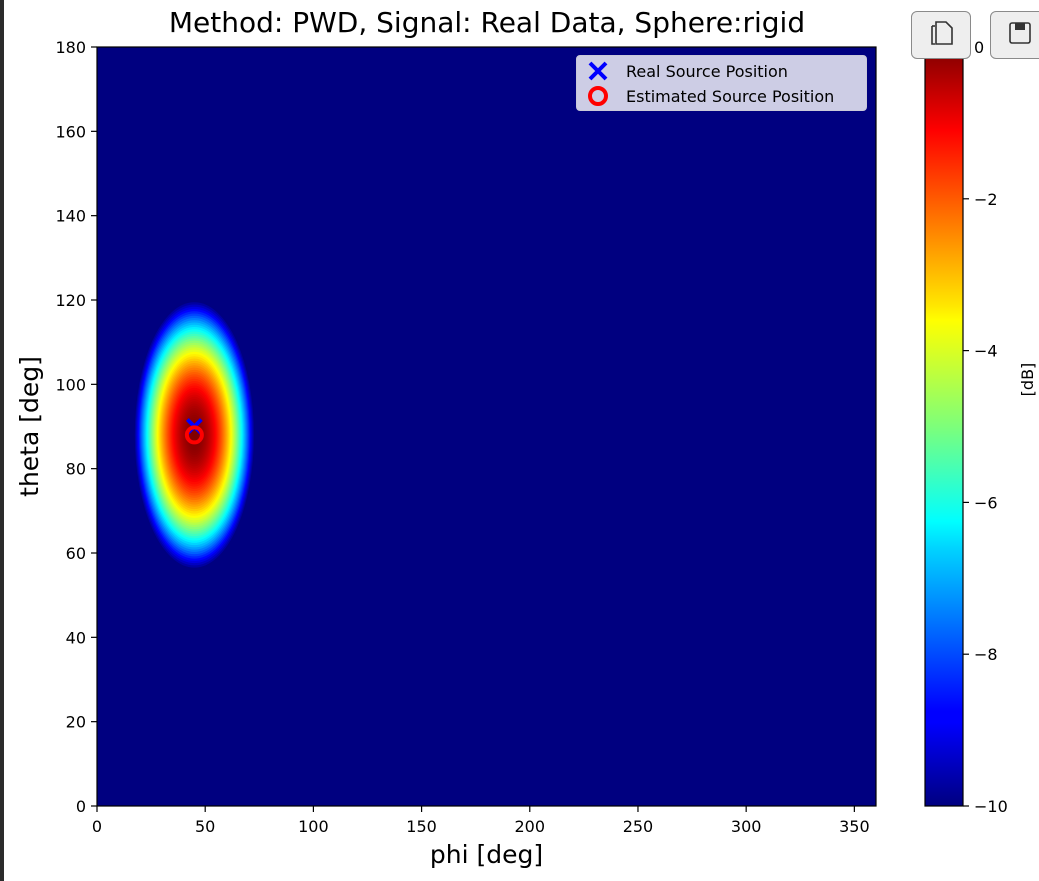 This screenshot has height=881, width=1039. What do you see at coordinates (707, 71) in the screenshot?
I see `legend-label-real: Real Source Position` at bounding box center [707, 71].